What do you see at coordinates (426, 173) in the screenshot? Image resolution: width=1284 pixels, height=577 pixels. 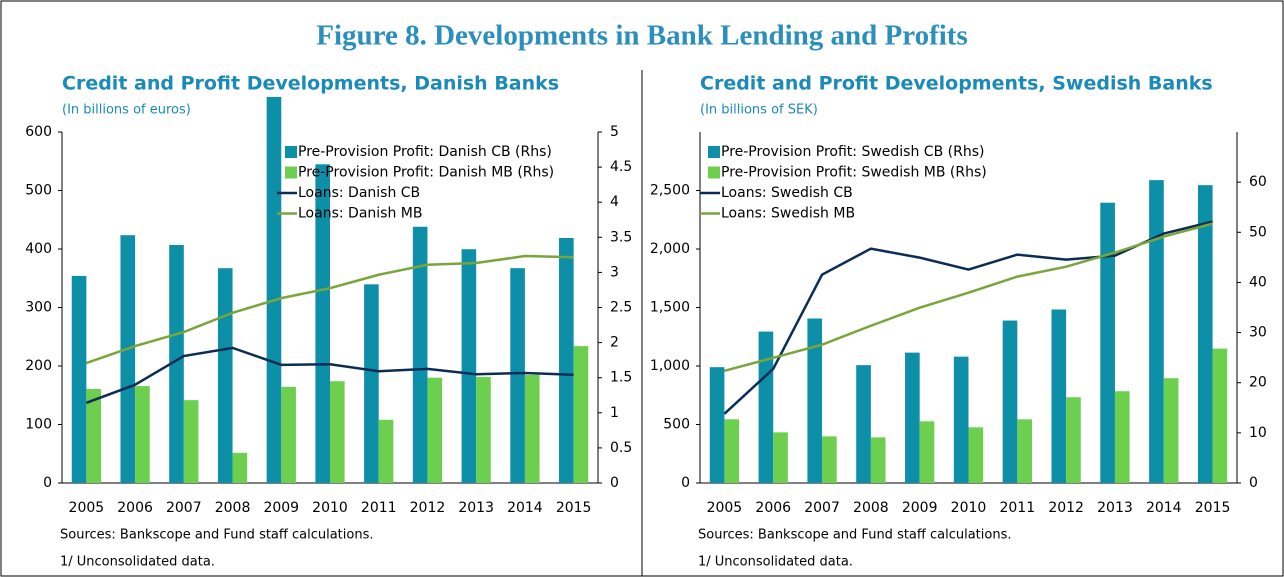 I see `legend-label: Pre-Provision Profit: Danish MB (Rhs)` at bounding box center [426, 173].